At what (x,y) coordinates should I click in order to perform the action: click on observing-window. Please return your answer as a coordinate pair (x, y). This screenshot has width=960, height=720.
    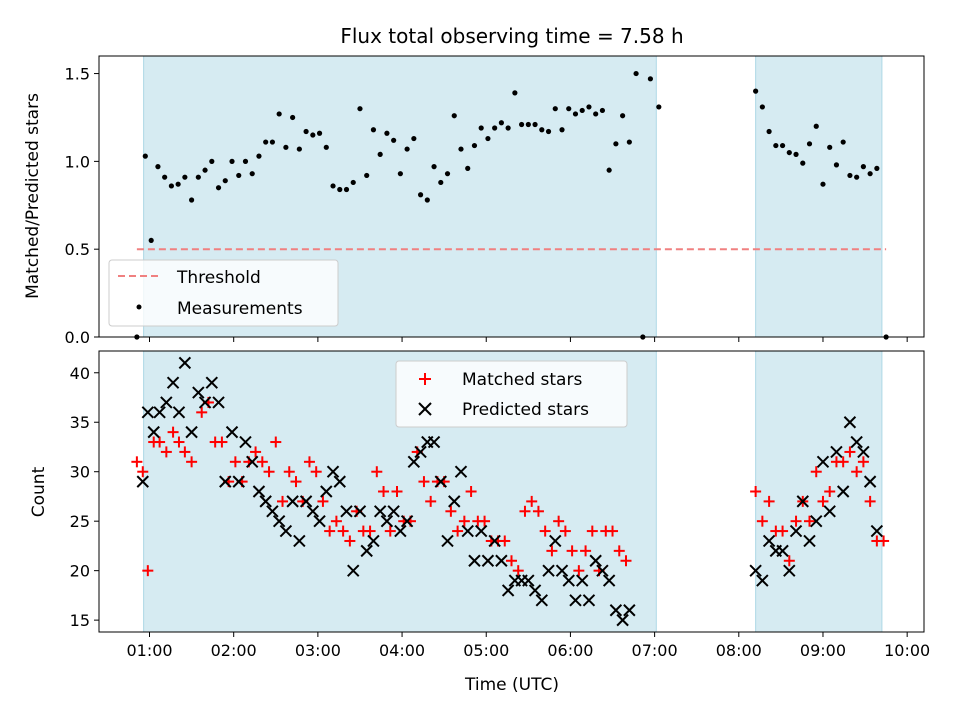
    Looking at the image, I should click on (819, 196).